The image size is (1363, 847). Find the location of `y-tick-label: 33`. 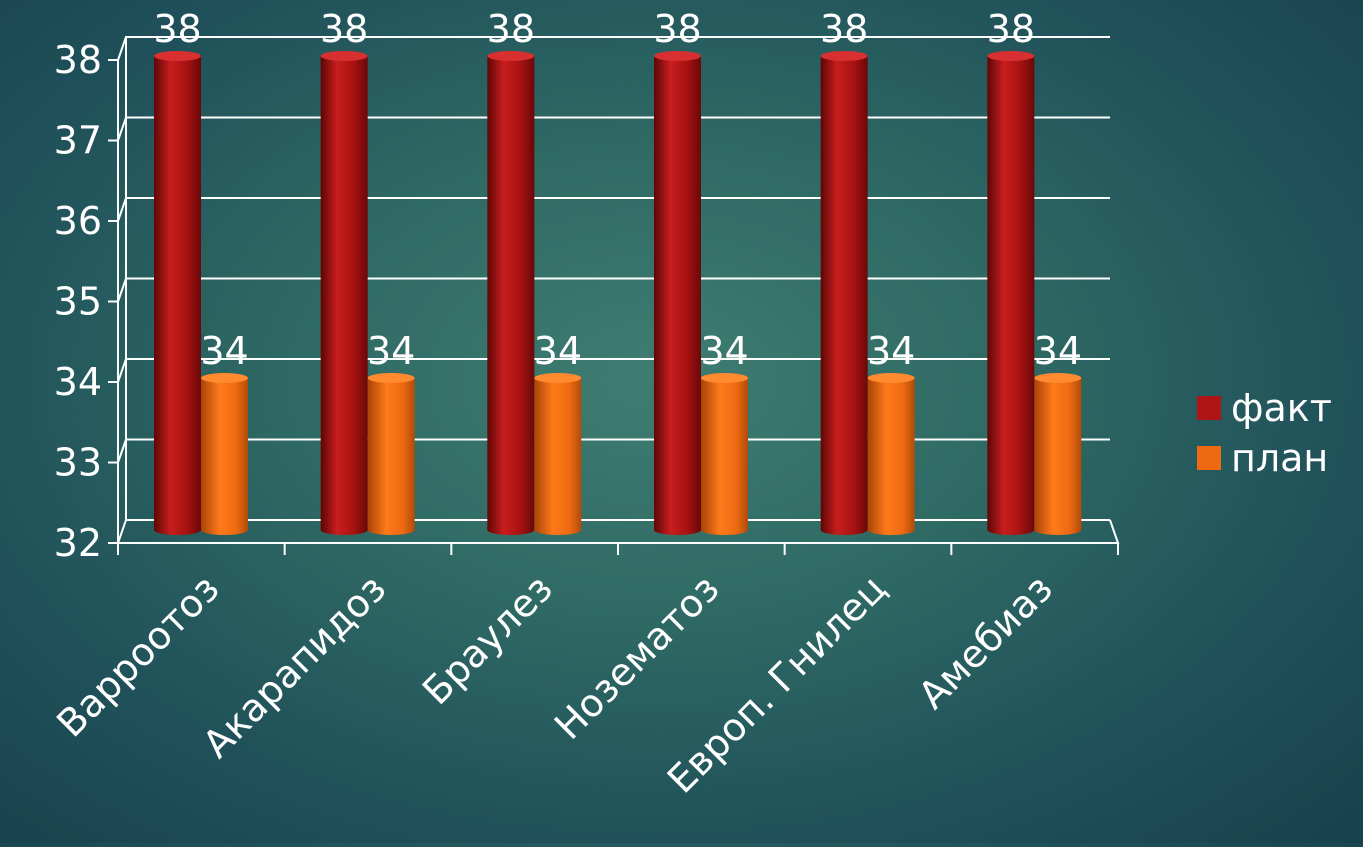

y-tick-label: 33 is located at coordinates (78, 463).